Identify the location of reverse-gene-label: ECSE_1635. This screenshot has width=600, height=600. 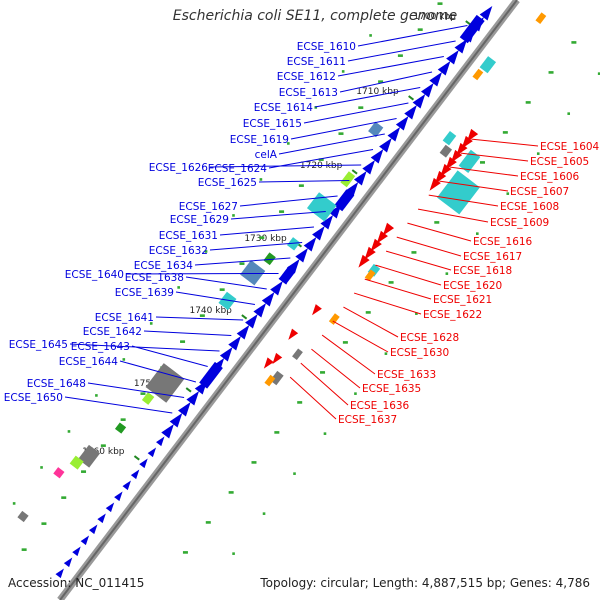
(391, 389).